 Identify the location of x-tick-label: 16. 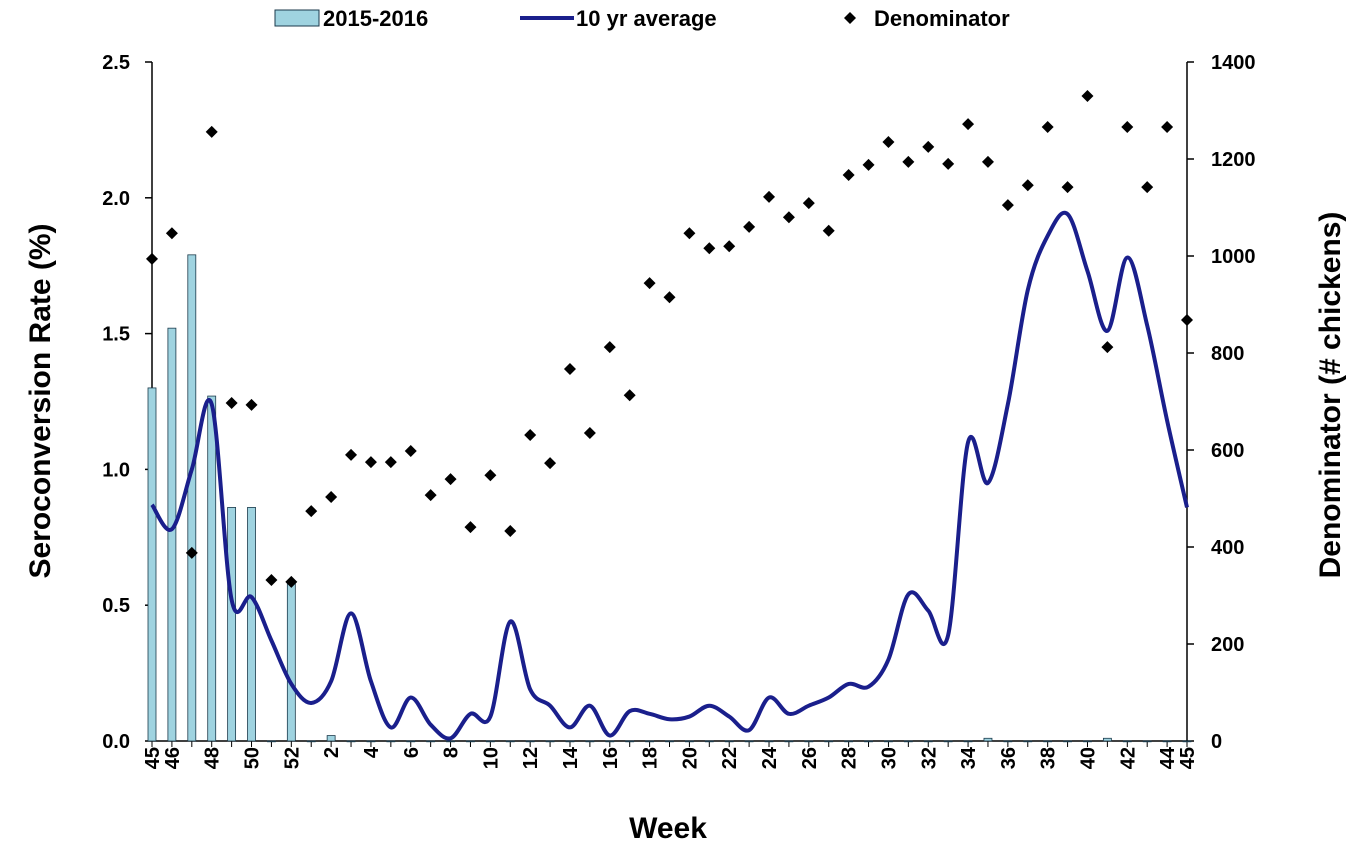
(611, 758).